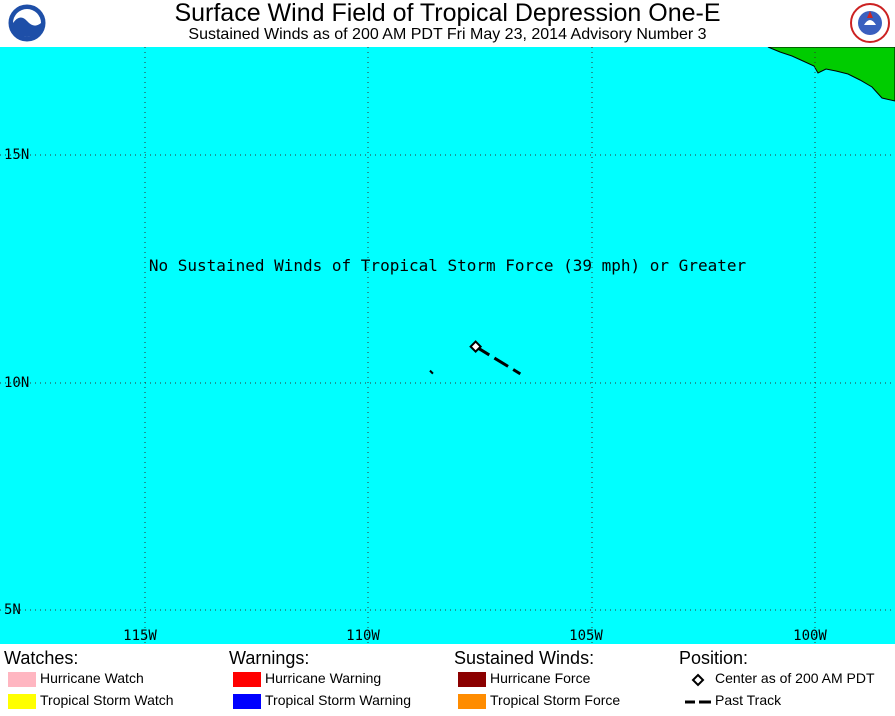 This screenshot has width=895, height=716. Describe the element at coordinates (247, 701) in the screenshot. I see `tropical-storm-warning-swatch` at that location.